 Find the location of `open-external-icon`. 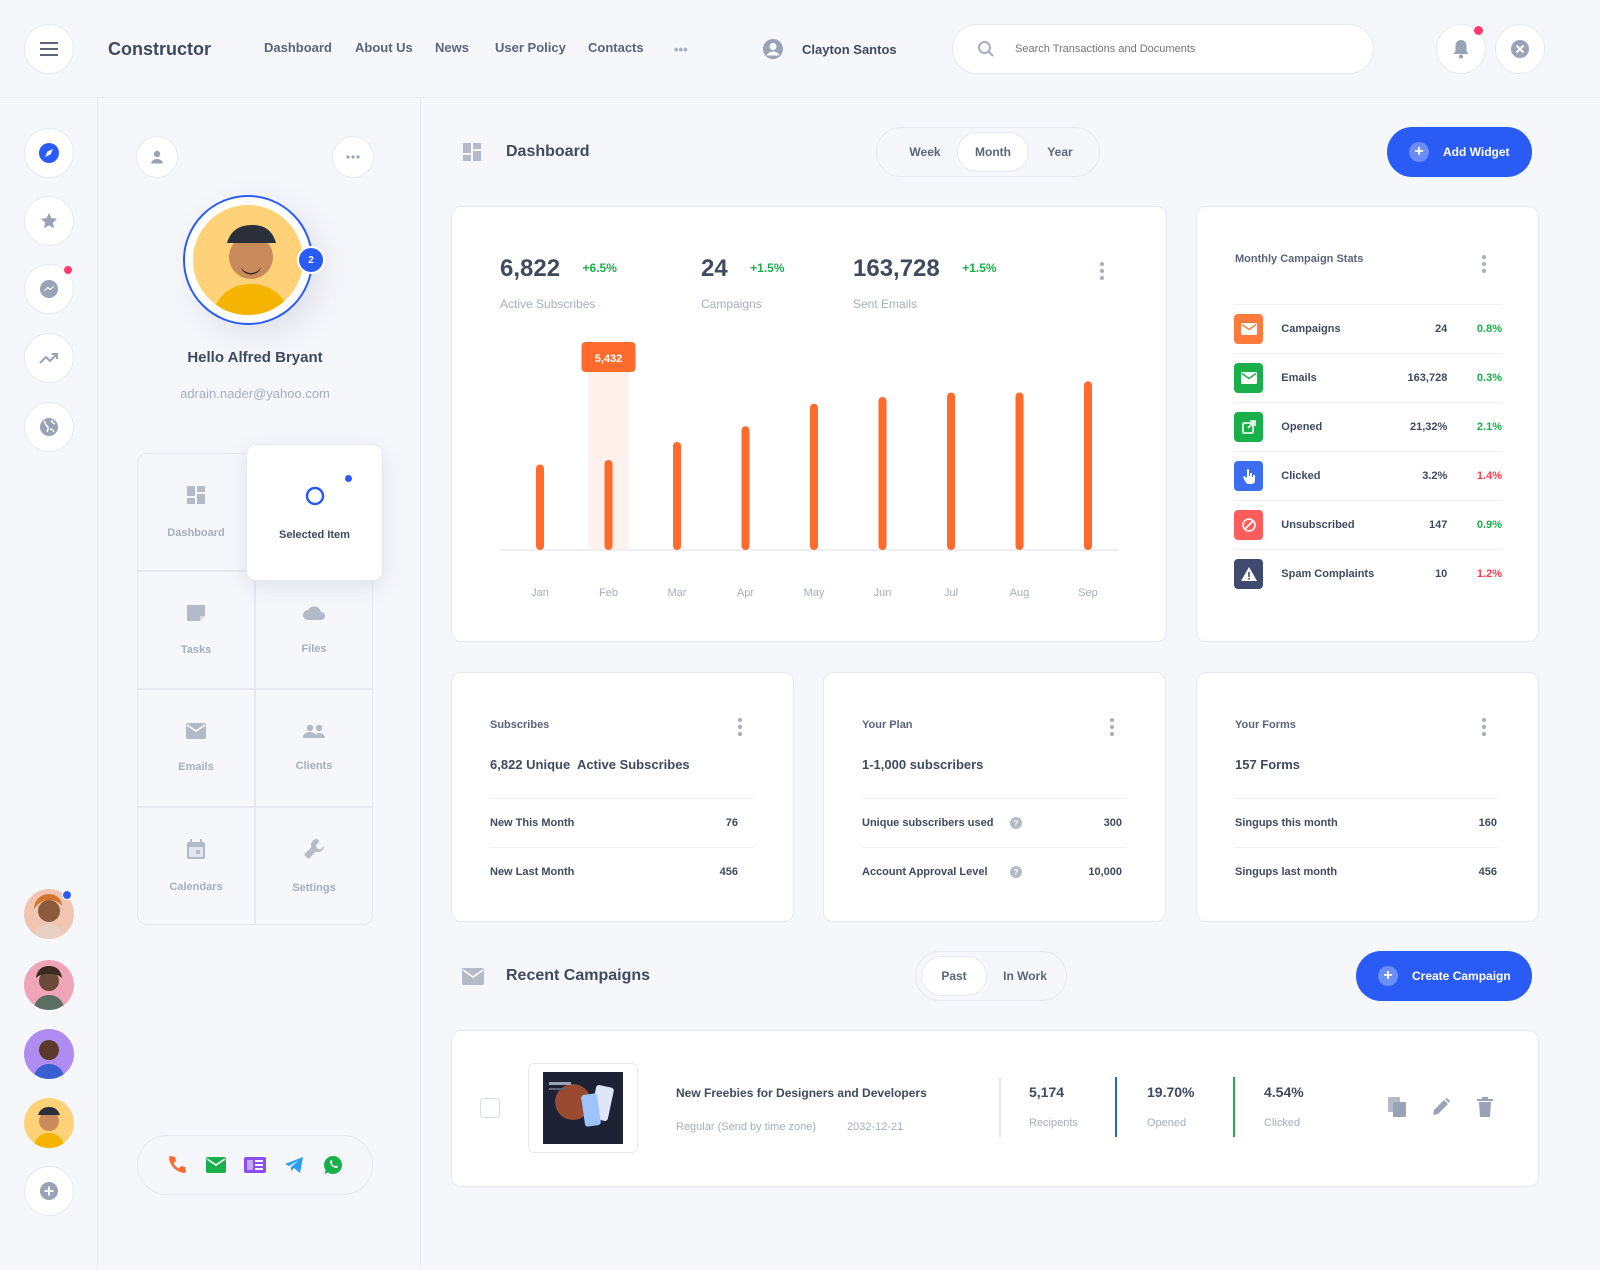

open-external-icon is located at coordinates (1249, 427).